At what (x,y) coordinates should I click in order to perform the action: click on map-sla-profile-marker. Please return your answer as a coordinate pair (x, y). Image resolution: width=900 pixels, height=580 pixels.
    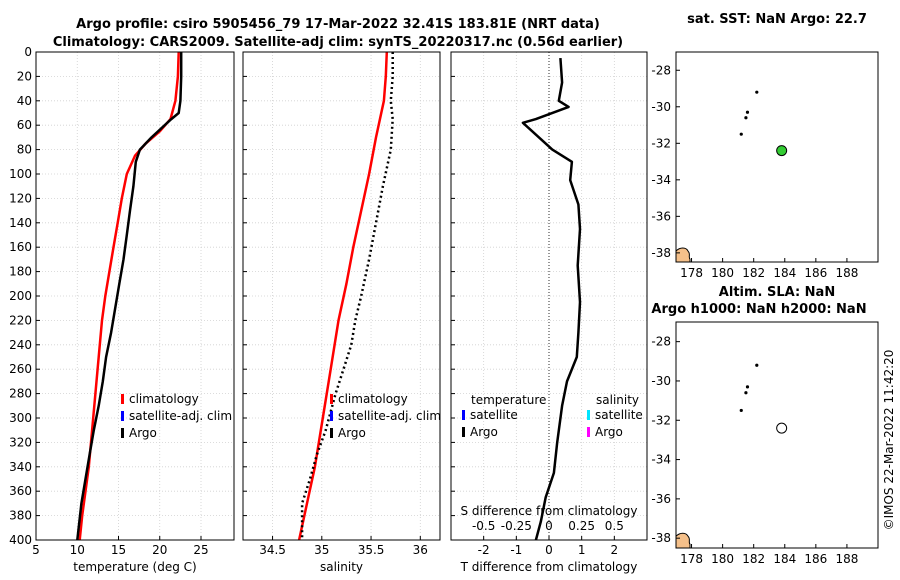
    Looking at the image, I should click on (782, 428).